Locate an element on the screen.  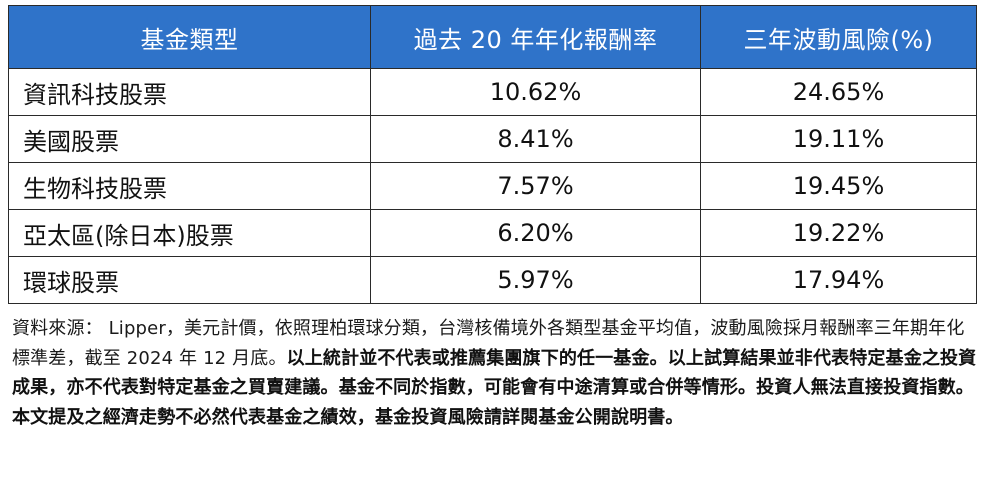
volatility-3y-cell: 19.11% is located at coordinates (838, 139).